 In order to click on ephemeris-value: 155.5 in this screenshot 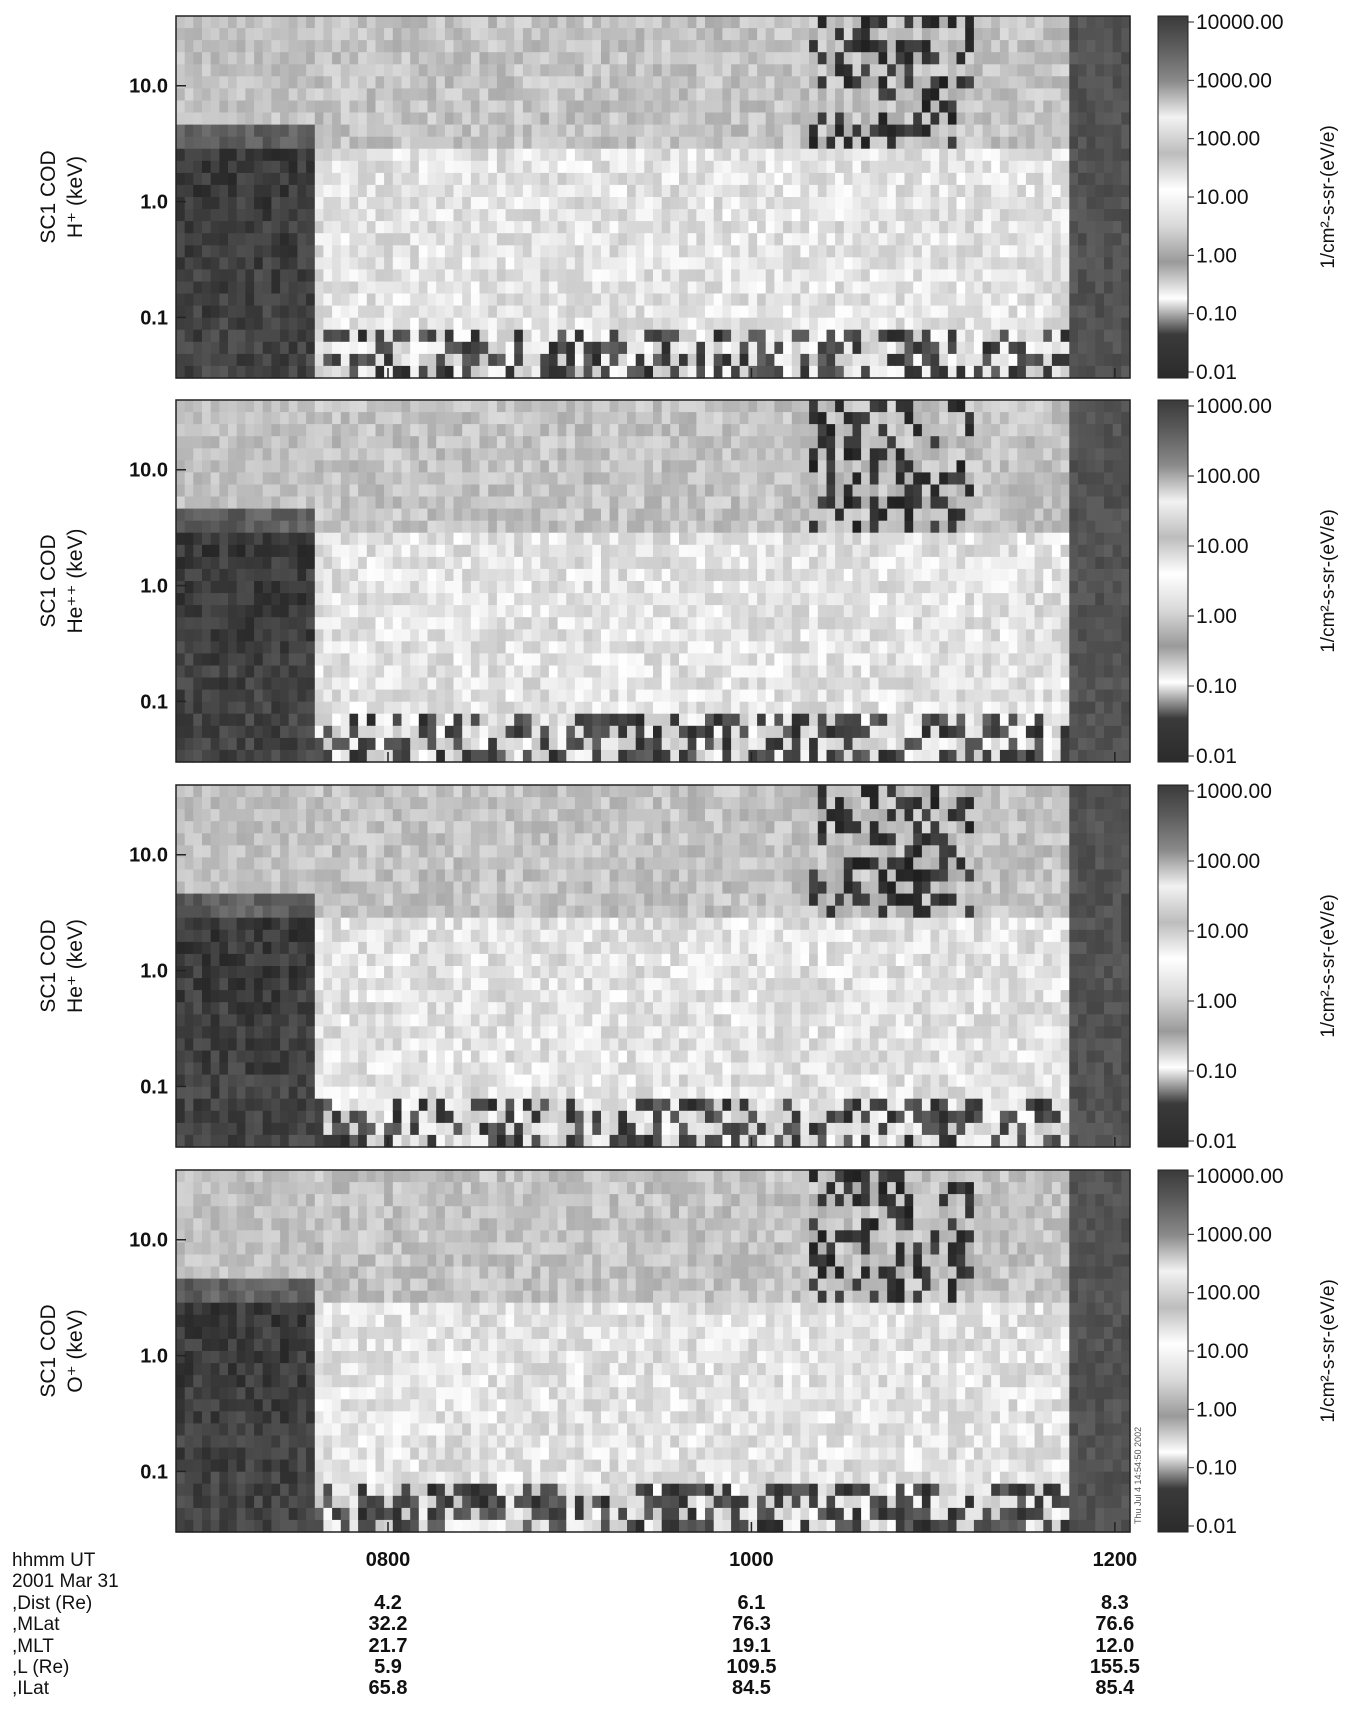, I will do `click(1115, 1667)`.